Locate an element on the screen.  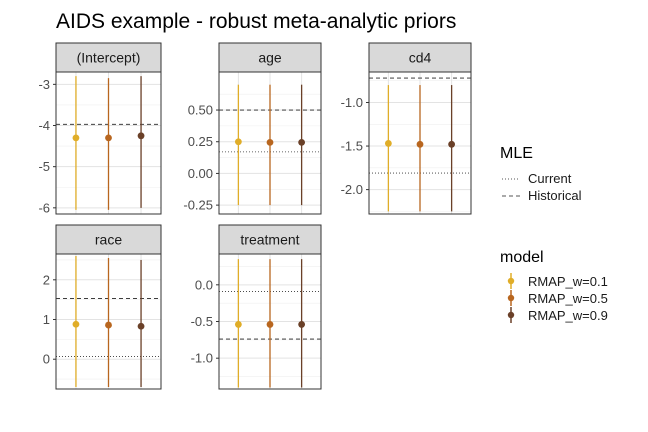
model-legend-label-2: RMAP_w=0.5 is located at coordinates (568, 298).